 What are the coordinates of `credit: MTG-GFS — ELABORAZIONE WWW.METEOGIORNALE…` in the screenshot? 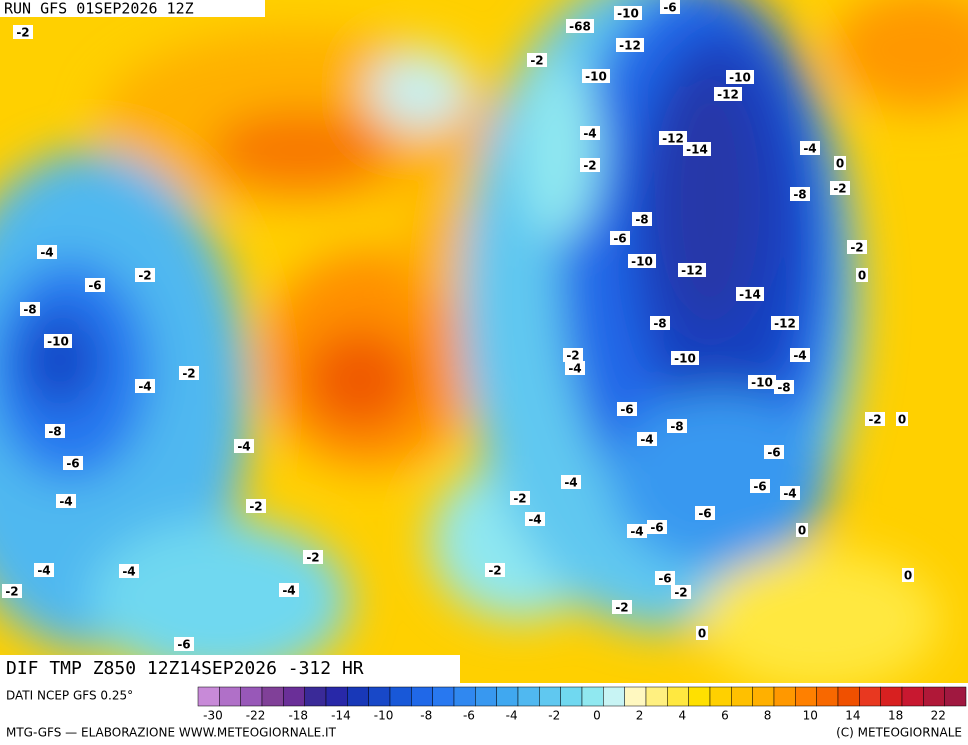 It's located at (171, 733).